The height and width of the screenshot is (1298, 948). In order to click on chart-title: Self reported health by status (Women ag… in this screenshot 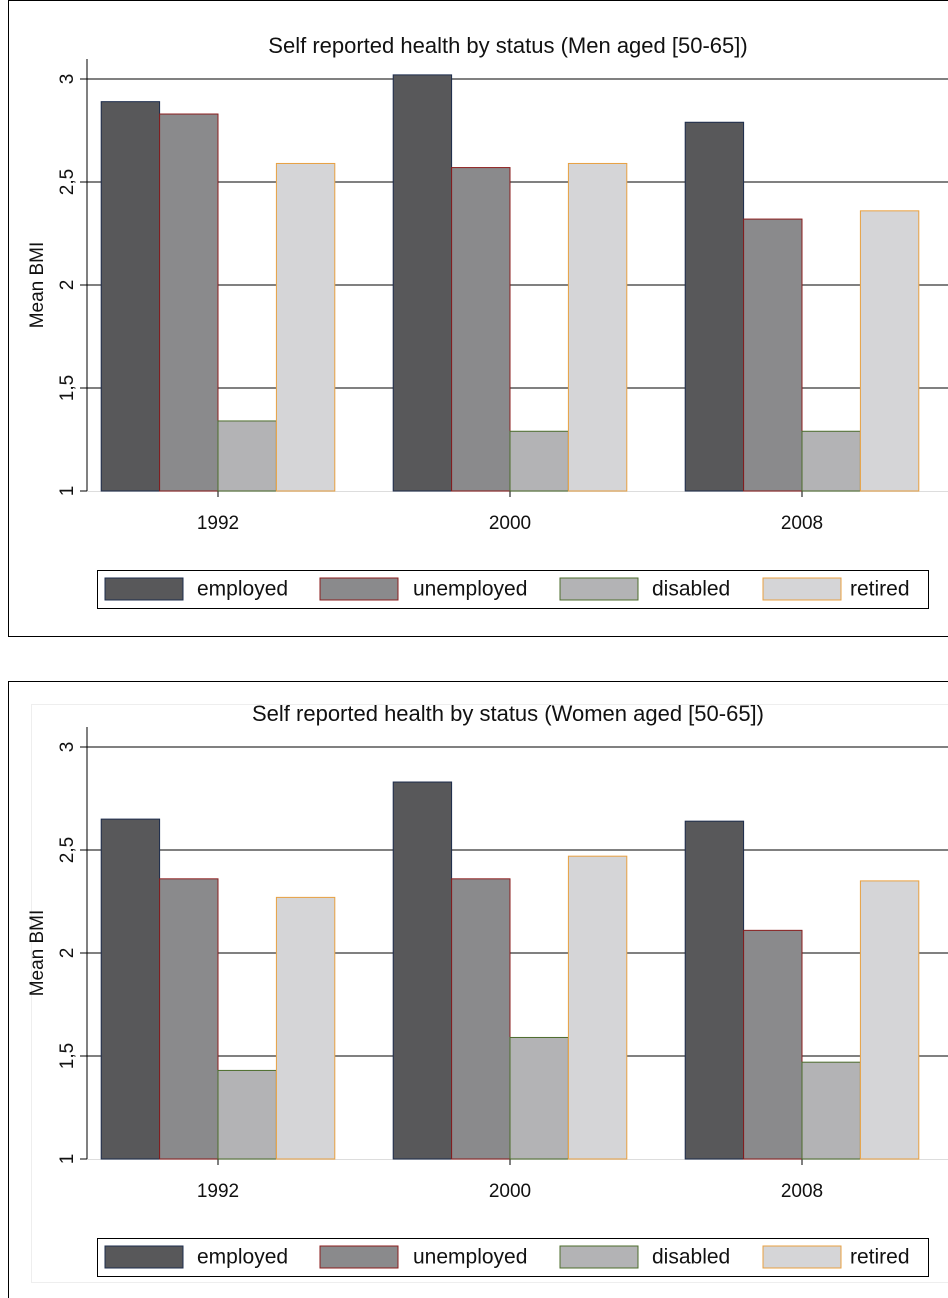, I will do `click(508, 713)`.